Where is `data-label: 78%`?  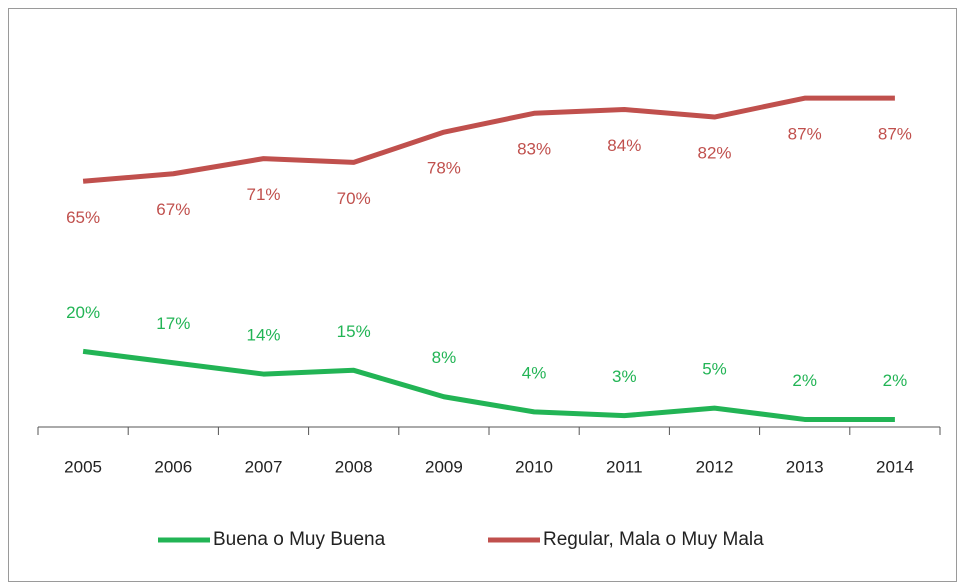 data-label: 78% is located at coordinates (444, 168).